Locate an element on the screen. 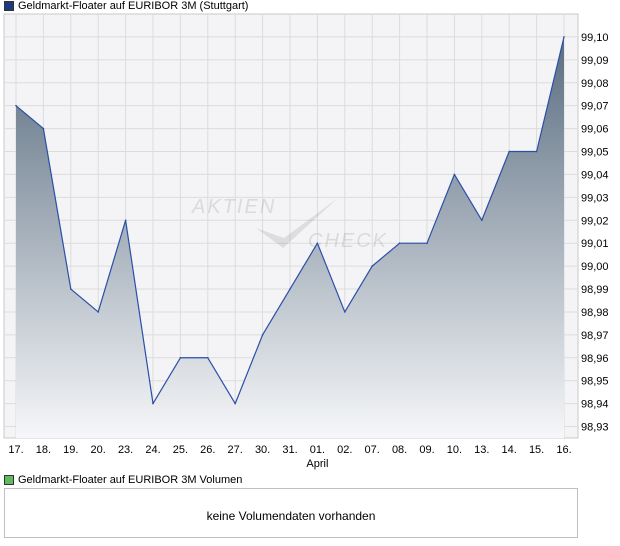 Image resolution: width=620 pixels, height=546 pixels. x-tick-label: 02. is located at coordinates (344, 450).